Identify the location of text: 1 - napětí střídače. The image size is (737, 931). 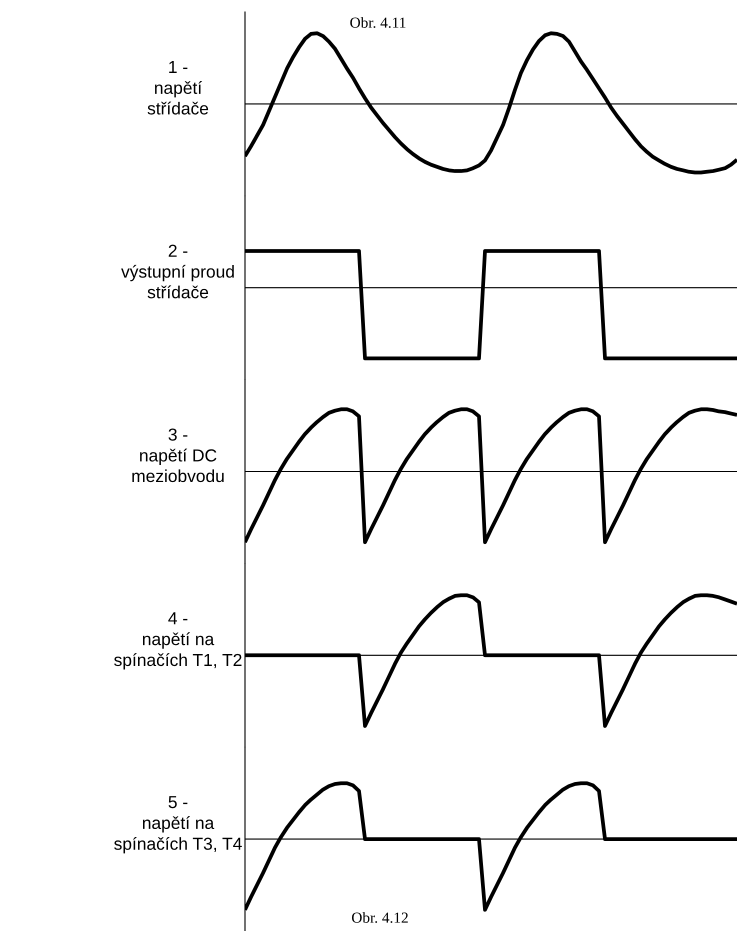
(178, 88).